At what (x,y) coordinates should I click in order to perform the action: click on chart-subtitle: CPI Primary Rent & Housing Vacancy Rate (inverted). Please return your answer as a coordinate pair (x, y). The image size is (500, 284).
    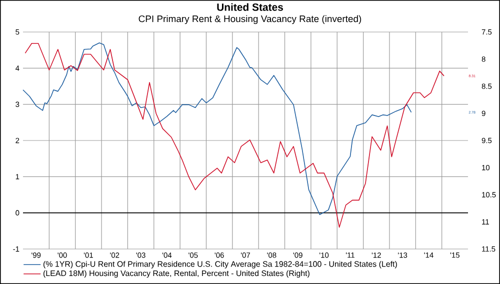
    Looking at the image, I should click on (250, 19).